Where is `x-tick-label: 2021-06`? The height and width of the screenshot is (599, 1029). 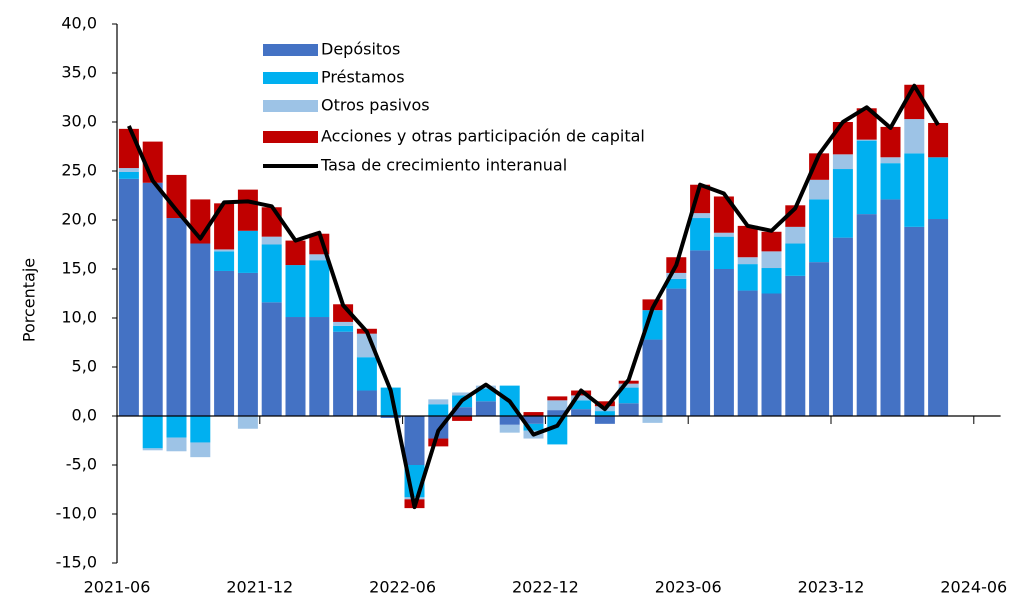 x-tick-label: 2021-06 is located at coordinates (117, 587).